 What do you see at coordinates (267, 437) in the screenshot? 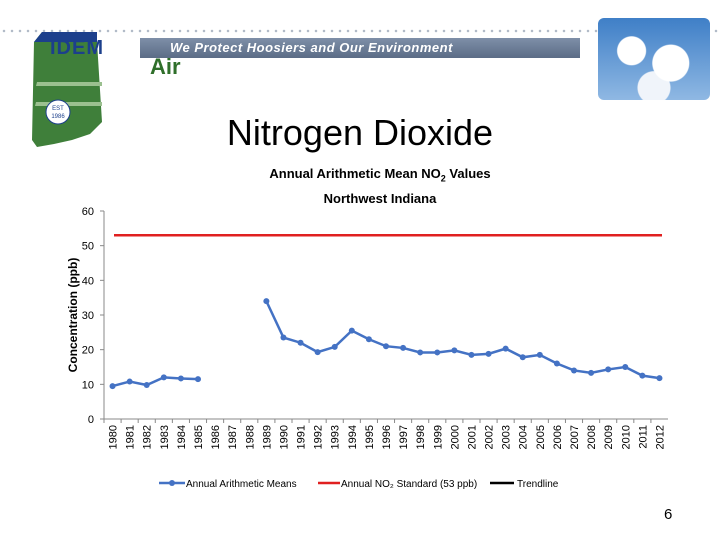
I see `x-tick-label: 1989` at bounding box center [267, 437].